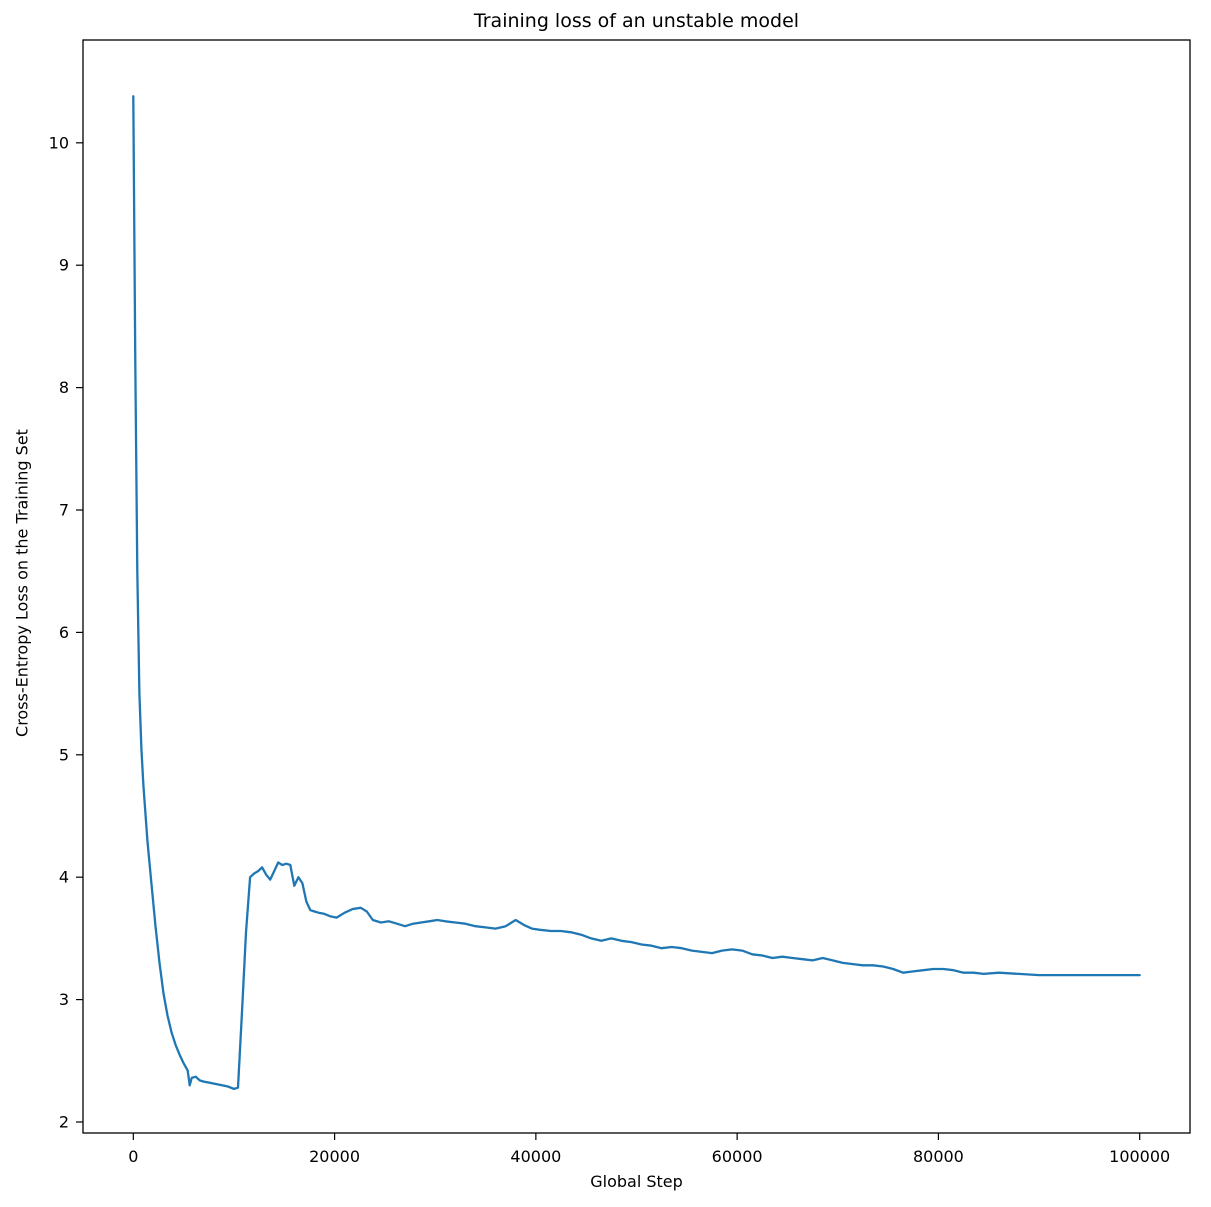  What do you see at coordinates (636, 21) in the screenshot?
I see `chart-title: Training loss of an unstable model` at bounding box center [636, 21].